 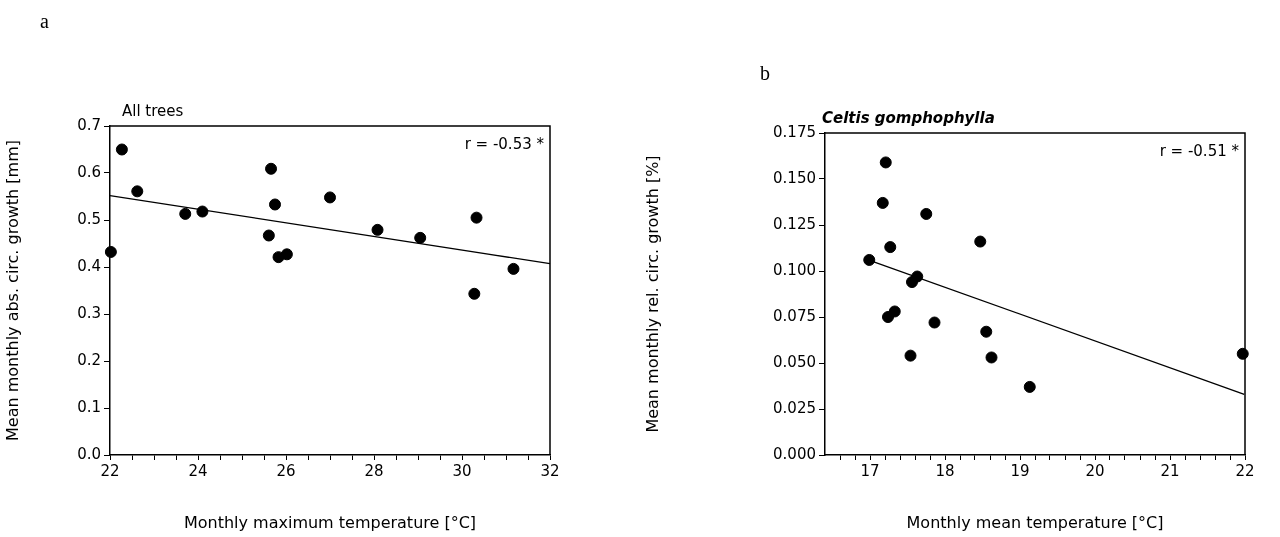 I want to click on y-tick-label: 0.4, so click(x=89, y=265).